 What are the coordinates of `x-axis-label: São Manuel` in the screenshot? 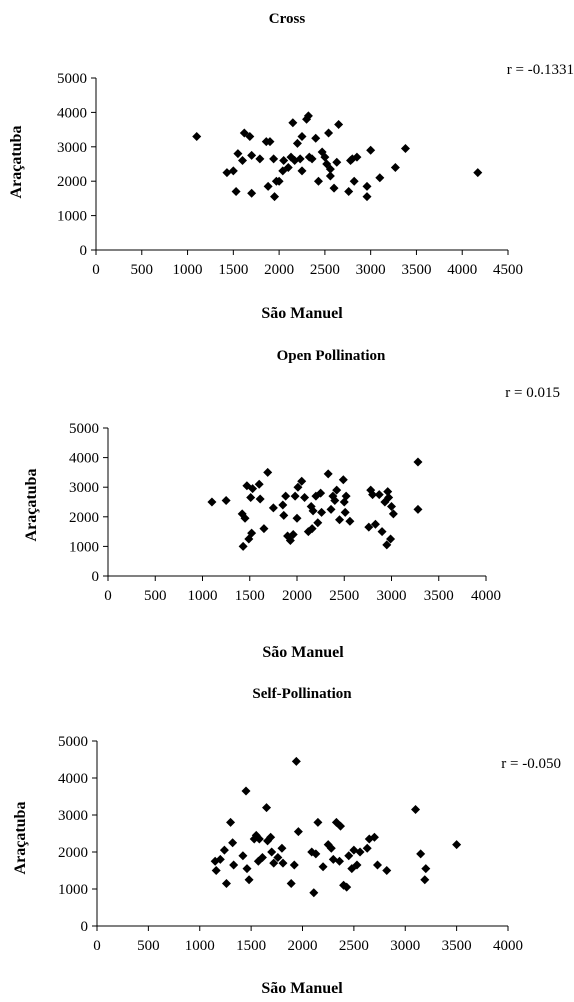 It's located at (303, 652).